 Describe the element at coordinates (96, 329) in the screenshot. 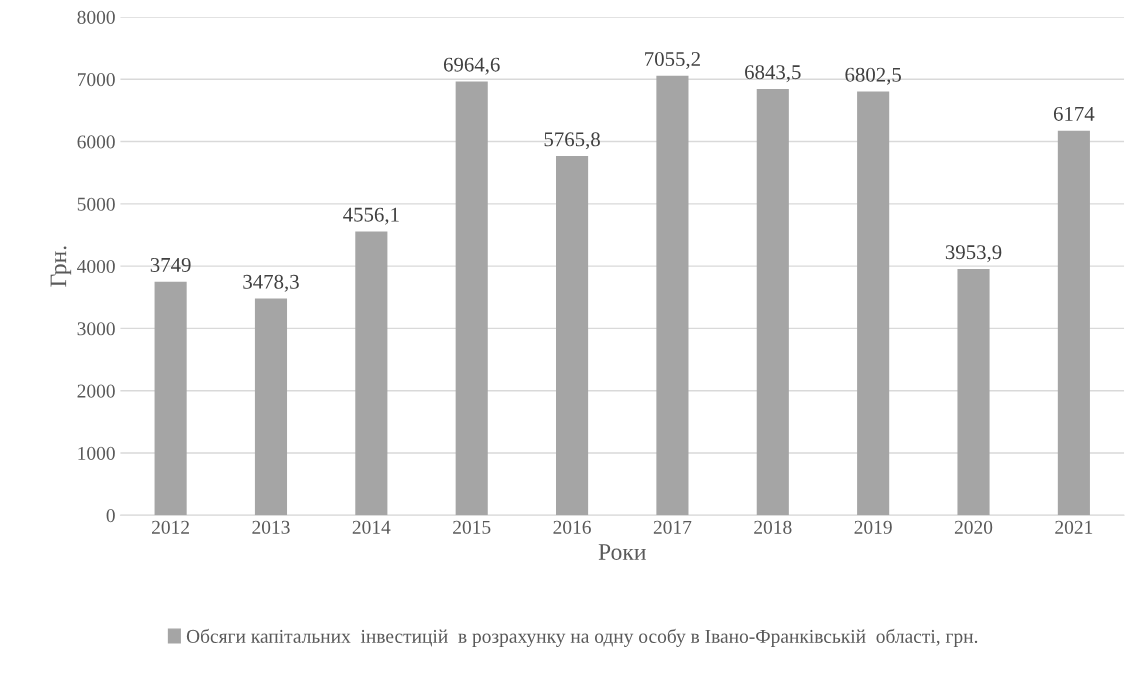

I see `y-tick-label: 3000` at that location.